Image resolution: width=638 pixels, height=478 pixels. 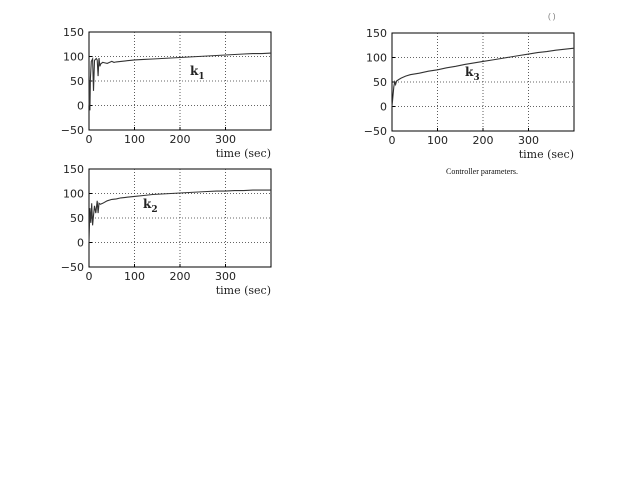 I want to click on series-line-k3, so click(x=483, y=77).